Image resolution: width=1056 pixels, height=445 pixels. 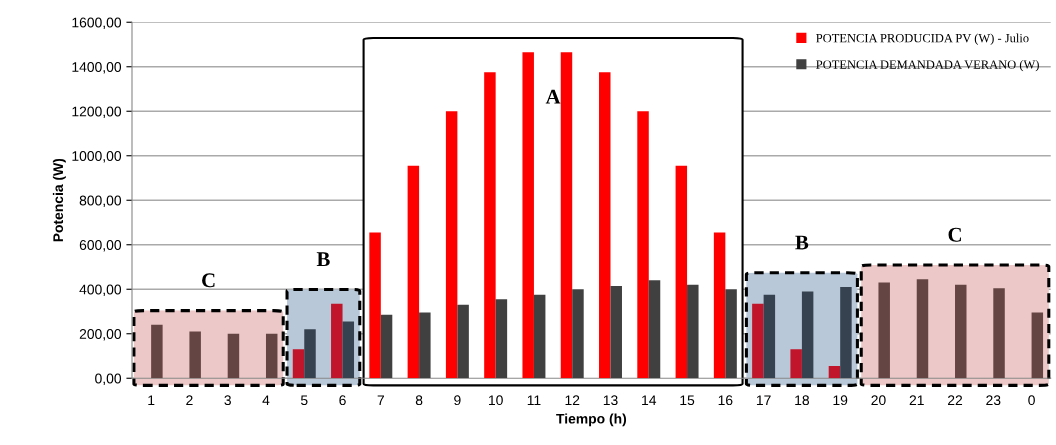 What do you see at coordinates (108, 379) in the screenshot?
I see `y-tick-label: 0,00` at bounding box center [108, 379].